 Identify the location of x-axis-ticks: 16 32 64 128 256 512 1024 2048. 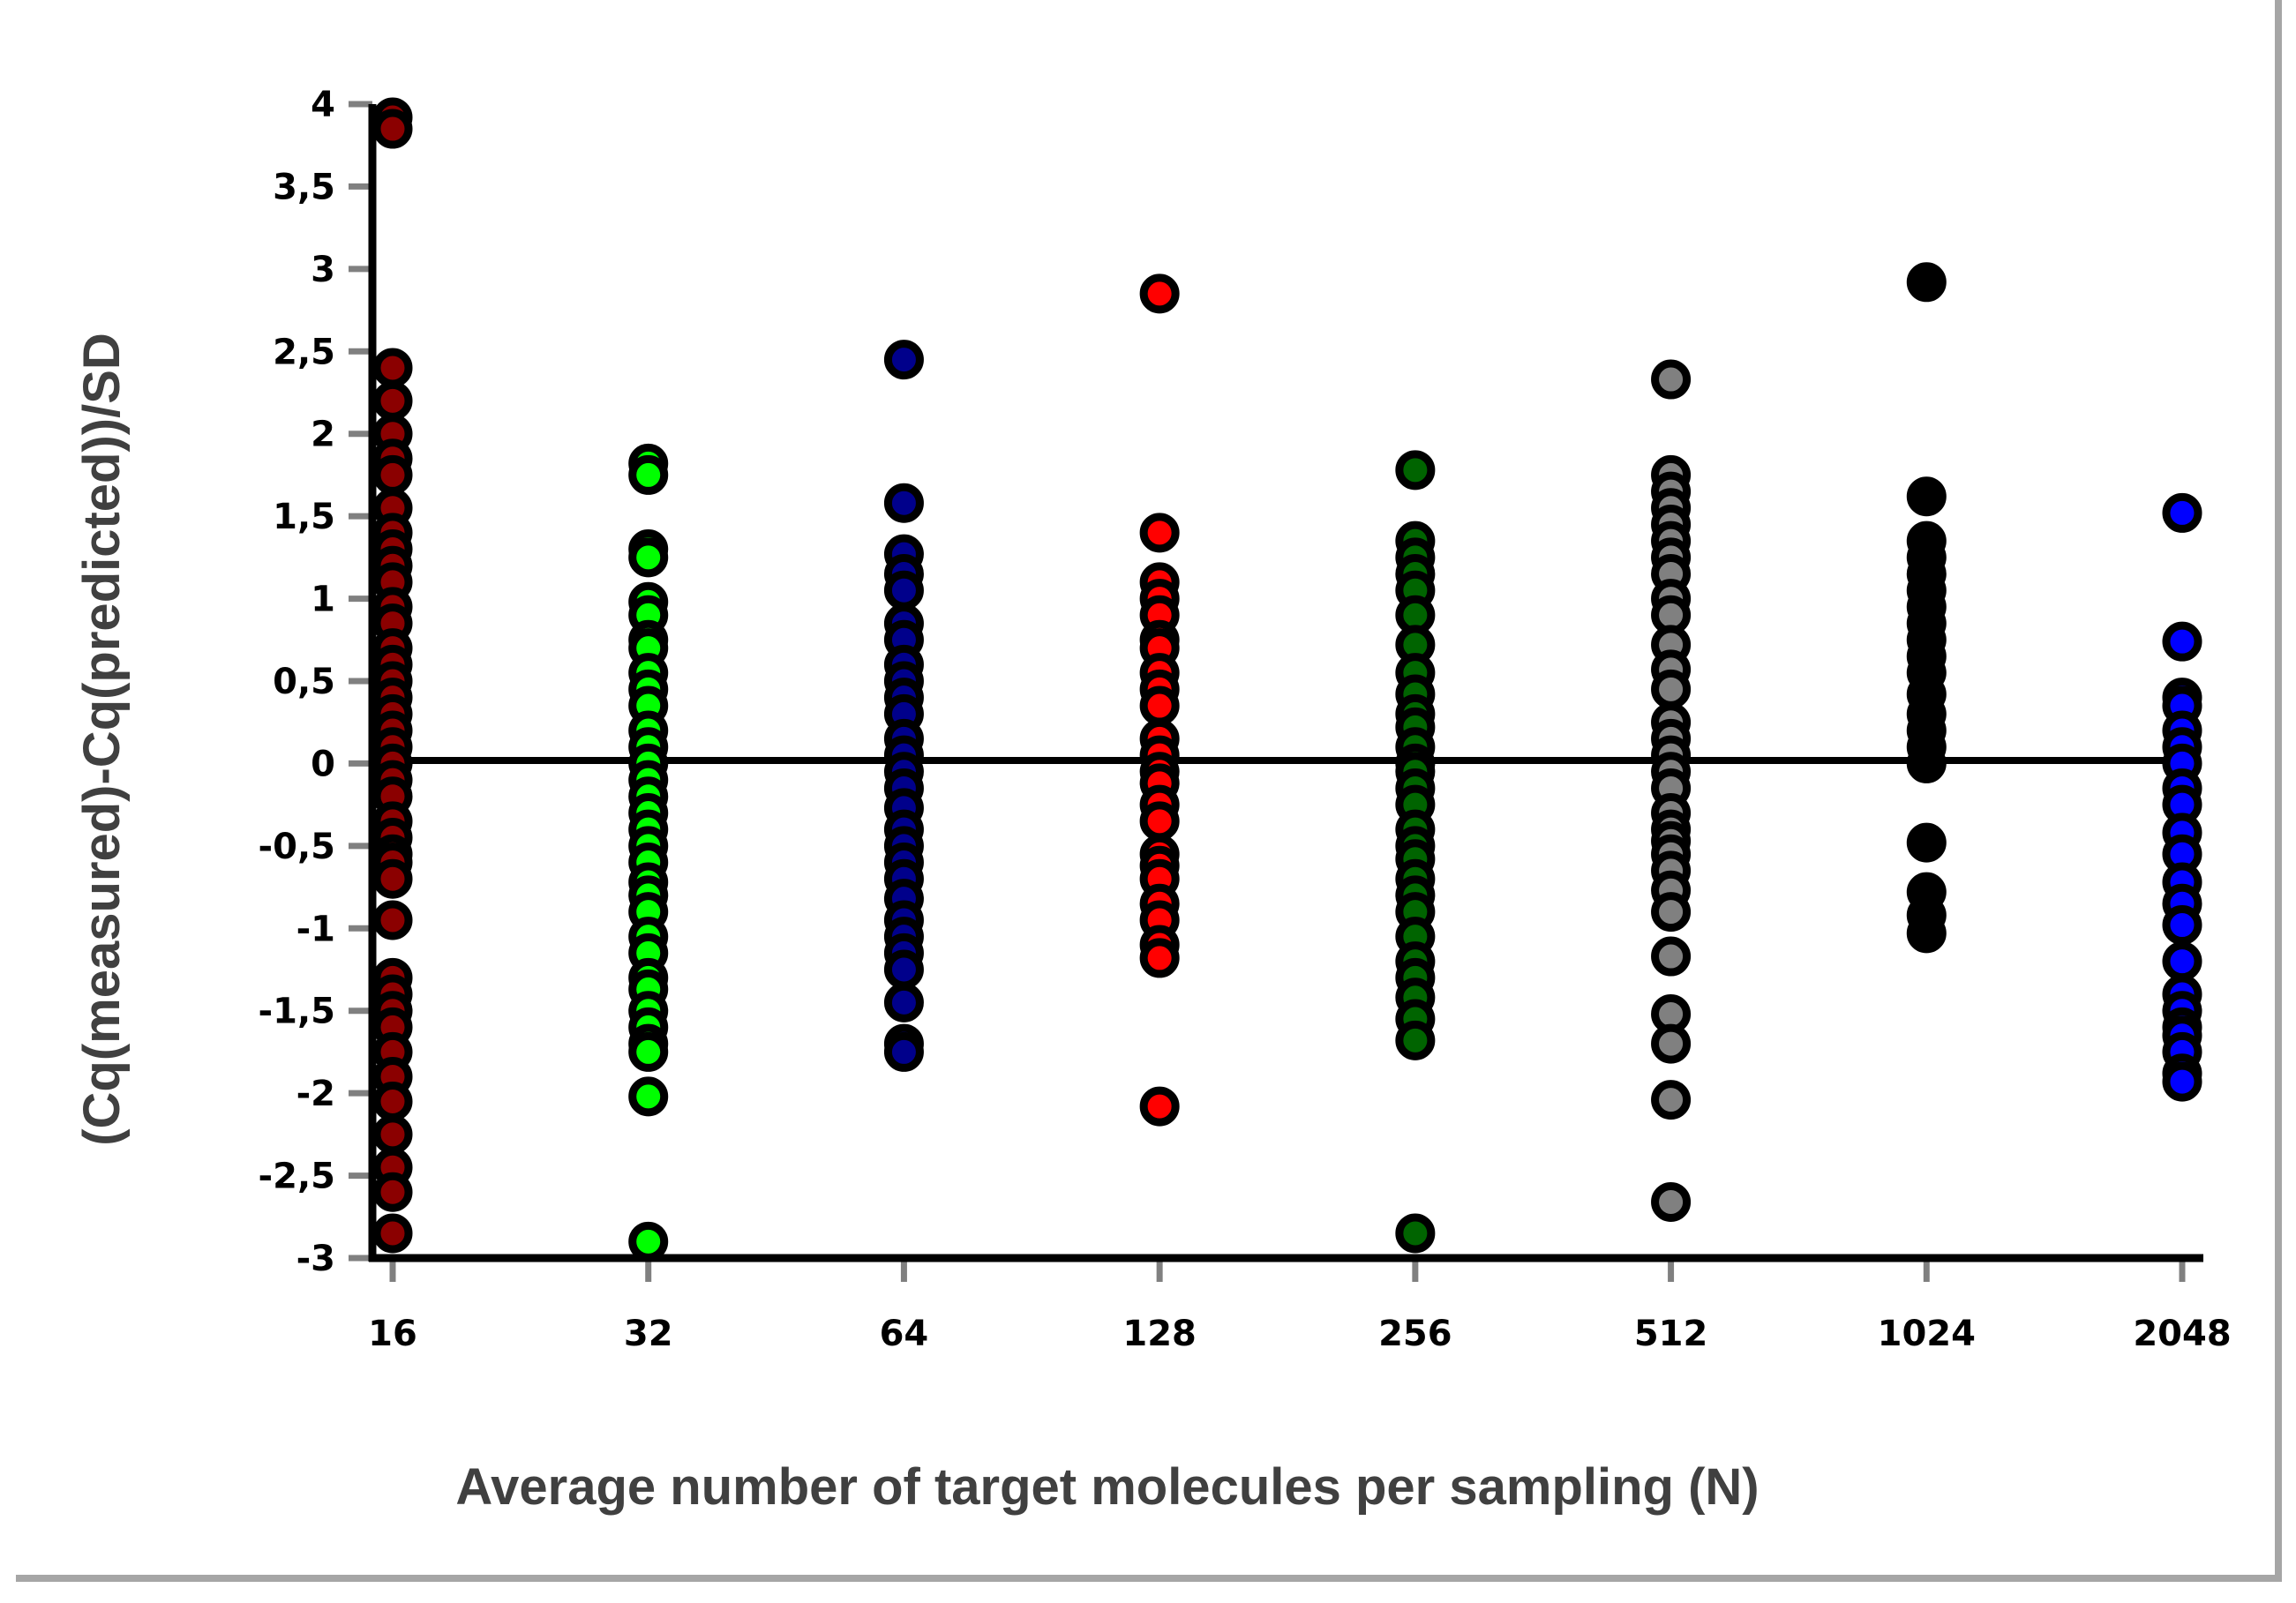
(1300, 1306).